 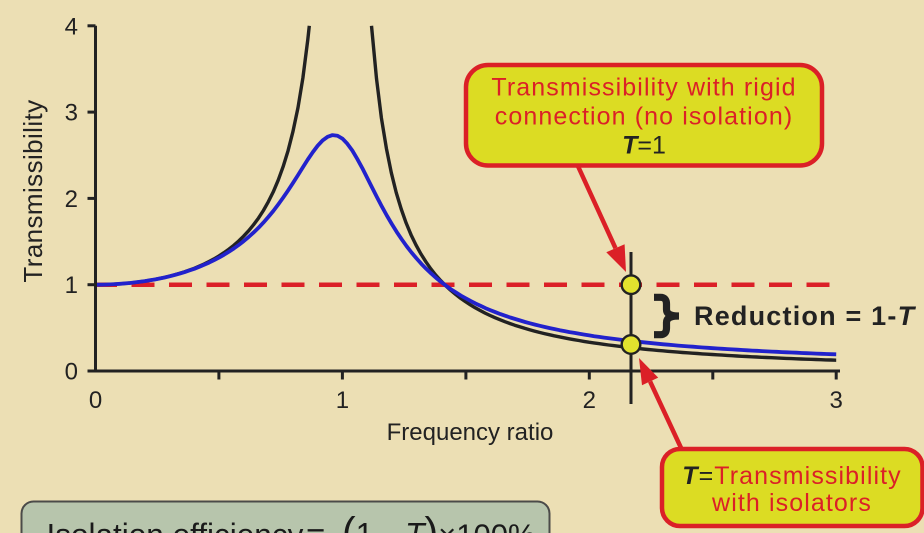 What do you see at coordinates (643, 88) in the screenshot?
I see `svg-text: Transmissibility with rigid` at bounding box center [643, 88].